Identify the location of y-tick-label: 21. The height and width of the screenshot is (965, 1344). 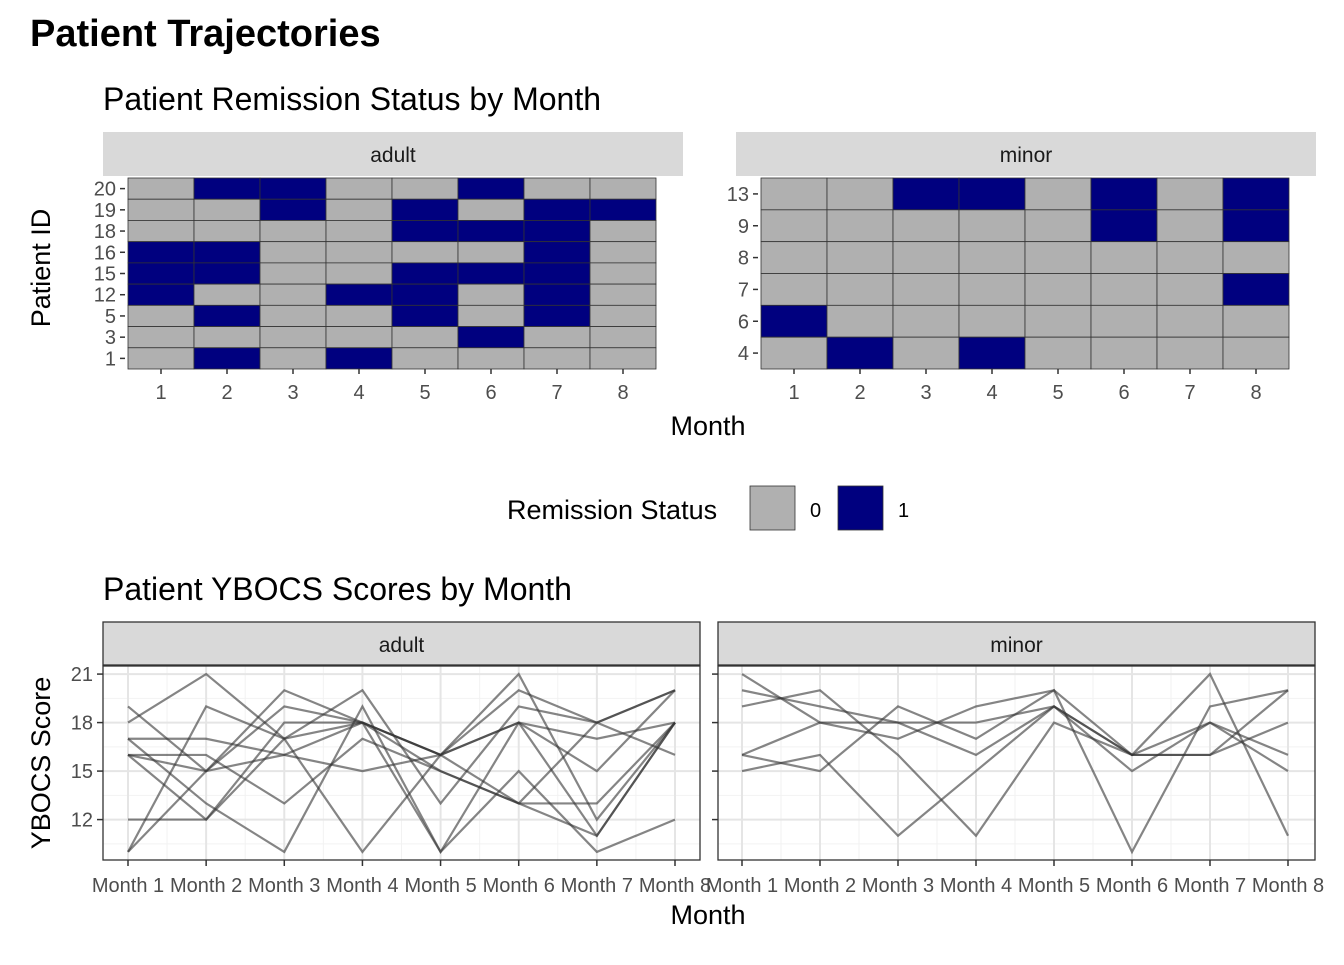
(82, 675).